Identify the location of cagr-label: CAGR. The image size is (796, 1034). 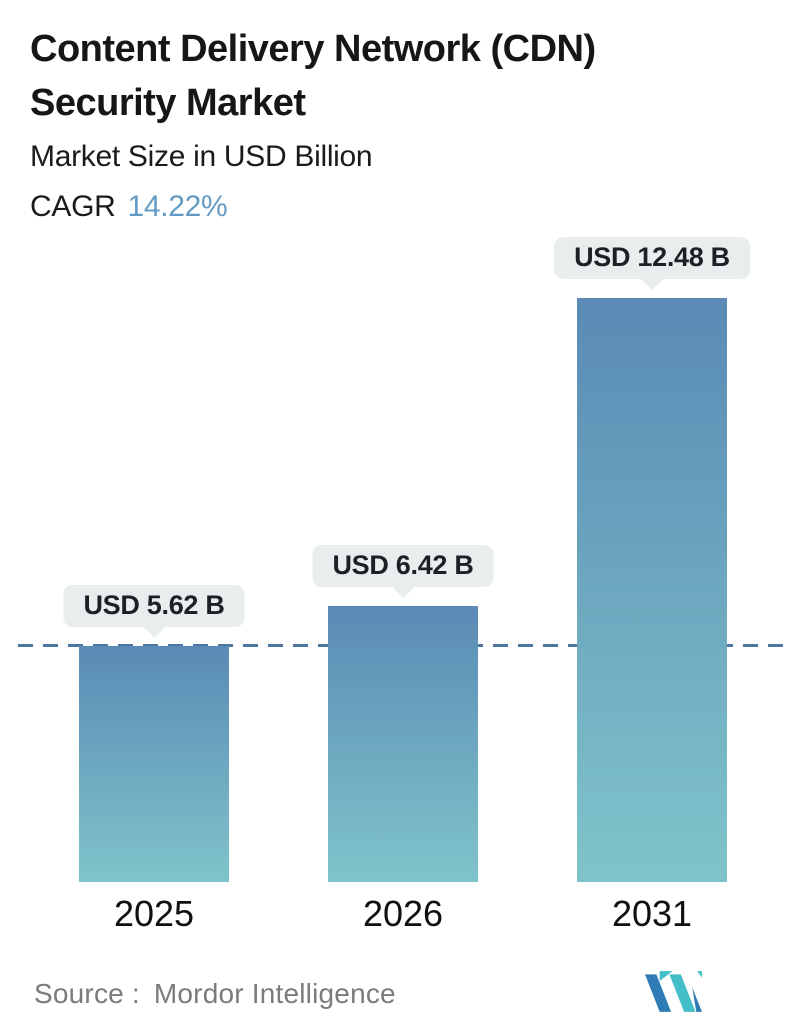
(73, 206).